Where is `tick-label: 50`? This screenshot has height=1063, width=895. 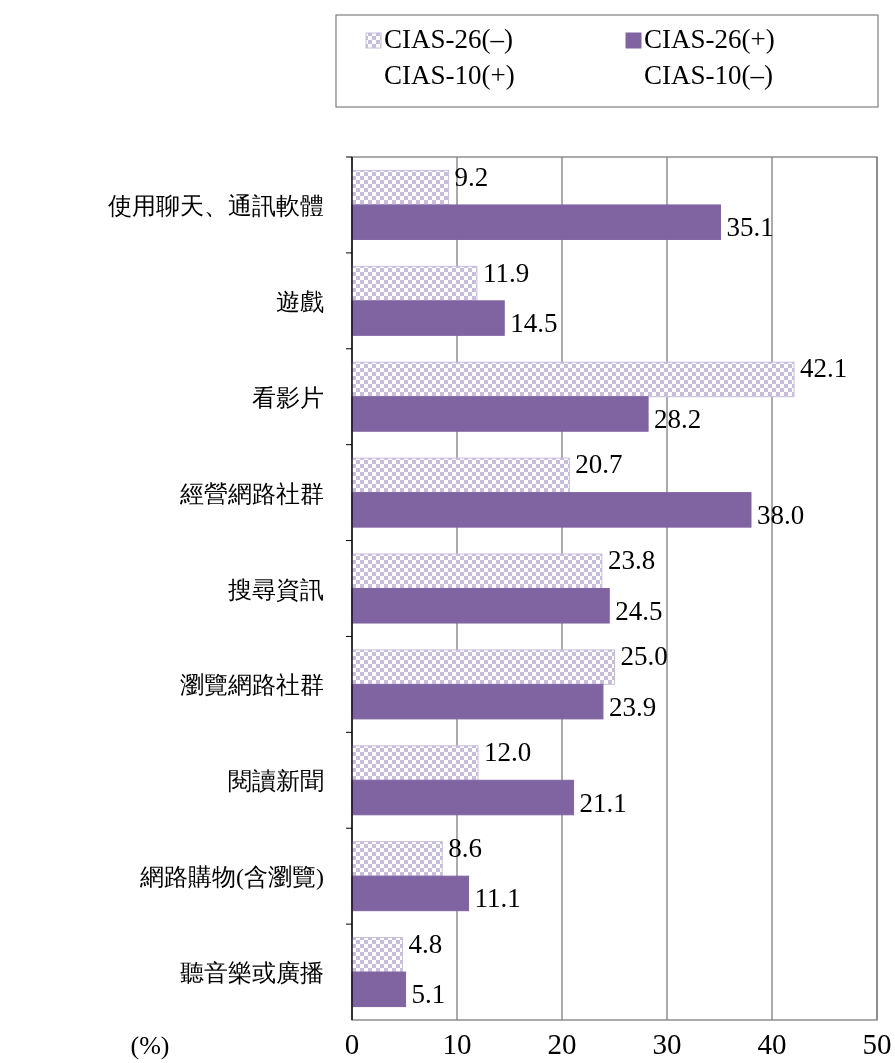
tick-label: 50 is located at coordinates (877, 1044).